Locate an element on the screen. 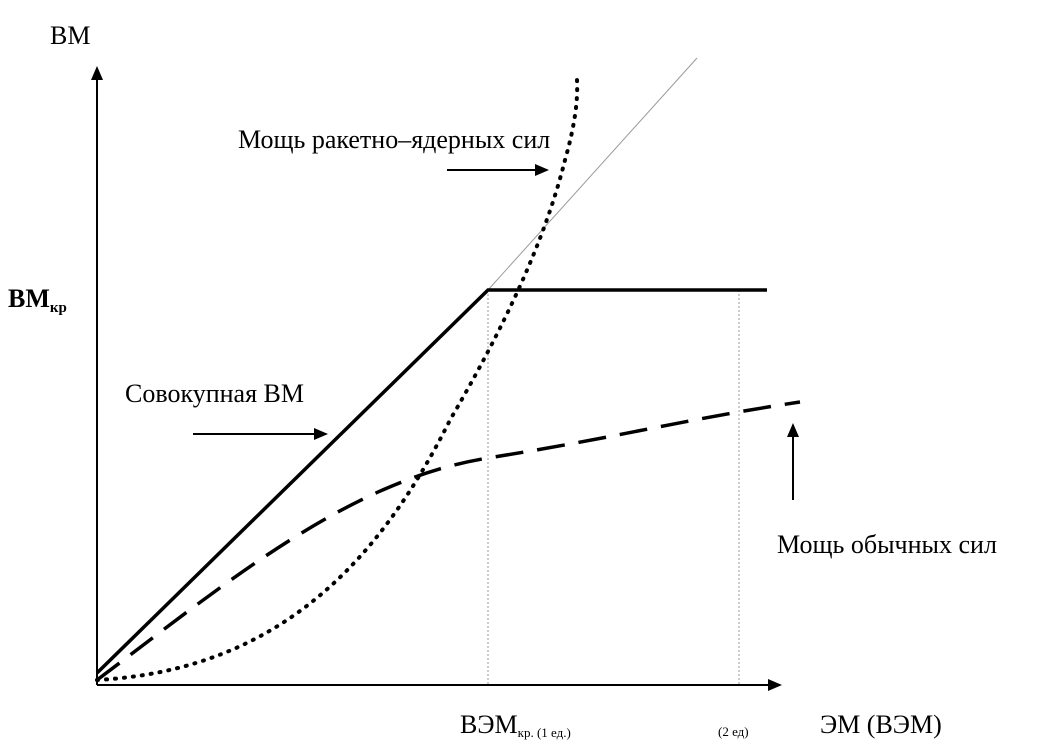  two-units-label: (2 ед) is located at coordinates (733, 731).